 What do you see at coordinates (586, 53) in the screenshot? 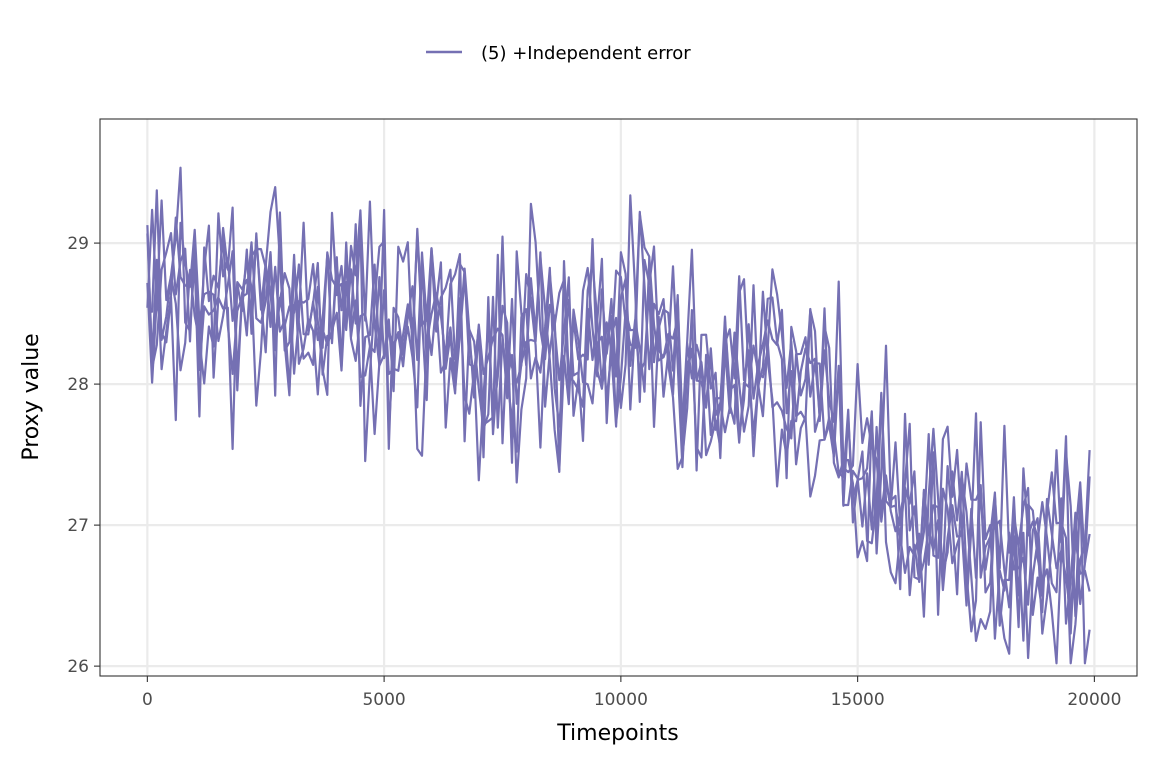
I see `legend-label: (5) +Independent error` at bounding box center [586, 53].